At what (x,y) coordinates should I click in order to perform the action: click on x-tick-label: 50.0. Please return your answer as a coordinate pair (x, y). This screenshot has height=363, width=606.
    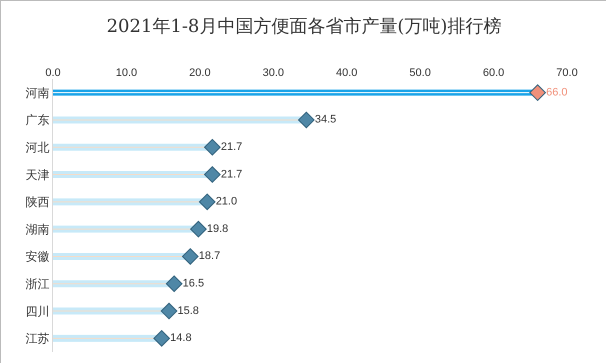
    Looking at the image, I should click on (420, 72).